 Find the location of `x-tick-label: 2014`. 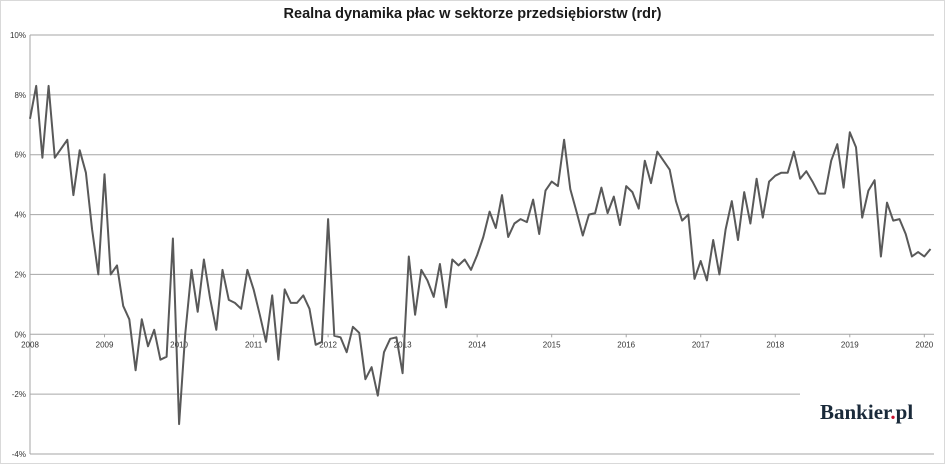

x-tick-label: 2014 is located at coordinates (477, 344).